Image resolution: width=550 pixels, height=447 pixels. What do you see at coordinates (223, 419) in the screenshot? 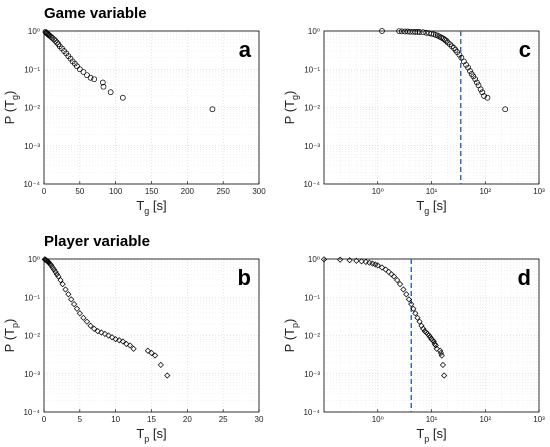
I see `x-tick-label: 25` at bounding box center [223, 419].